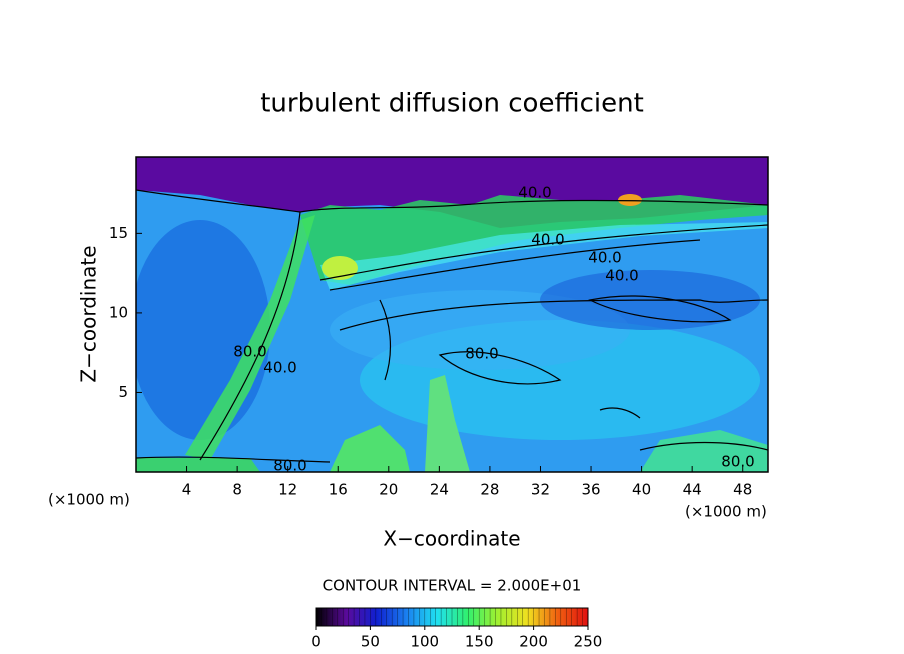 This screenshot has height=654, width=904. I want to click on colorbar-tick-label: 0, so click(316, 642).